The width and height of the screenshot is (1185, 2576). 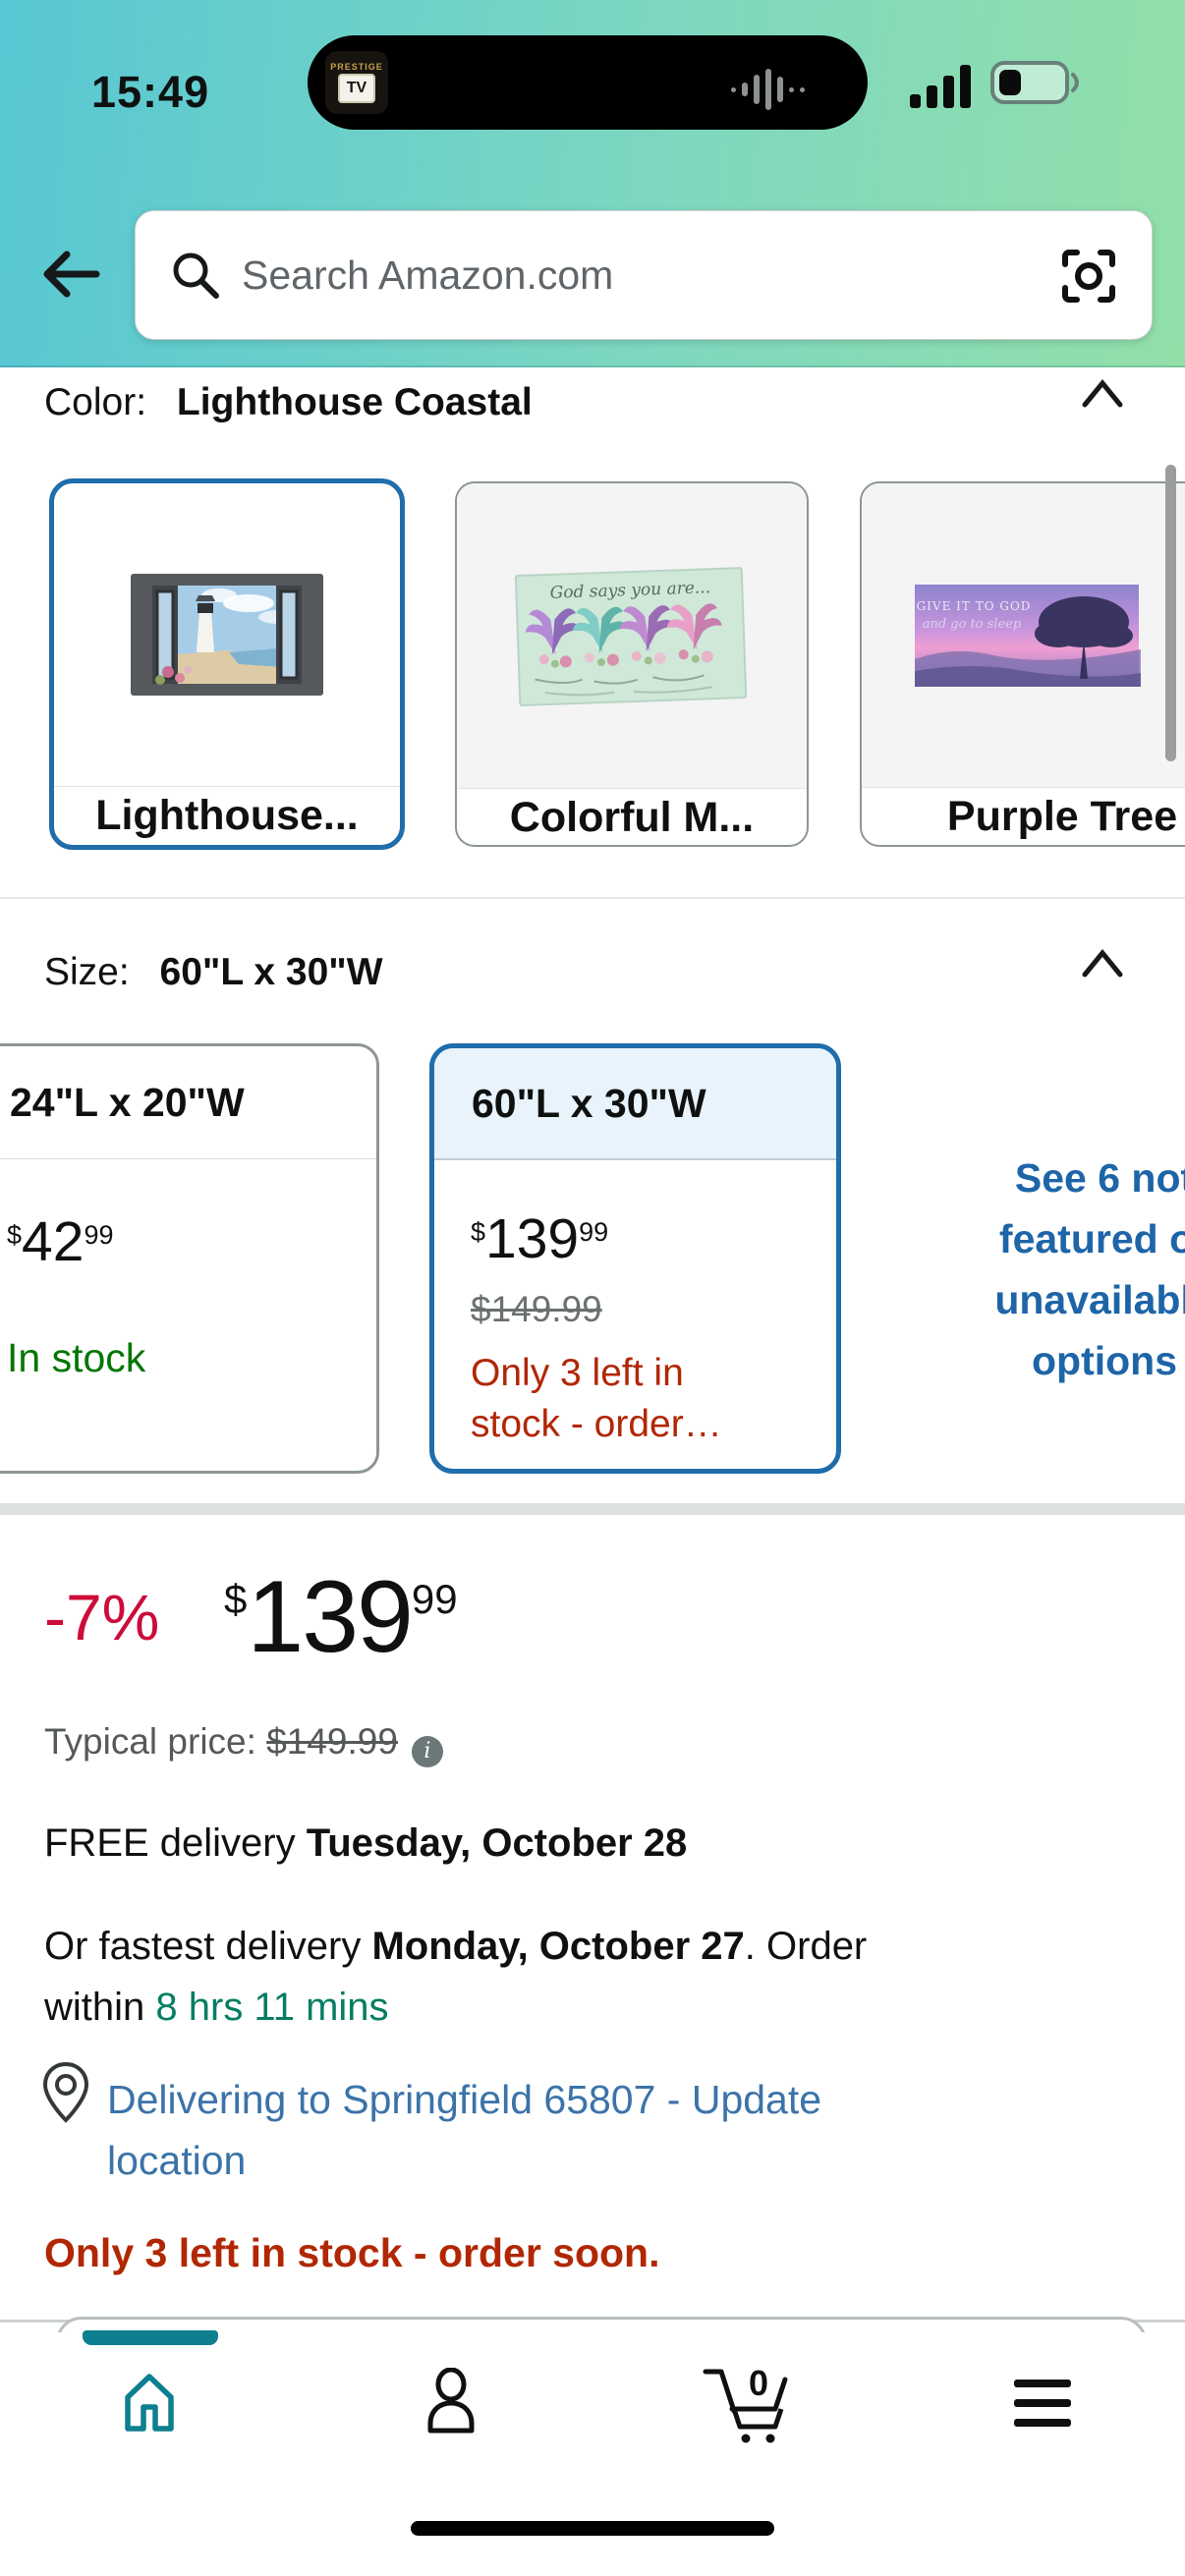 I want to click on active-tab-indicator, so click(x=151, y=2337).